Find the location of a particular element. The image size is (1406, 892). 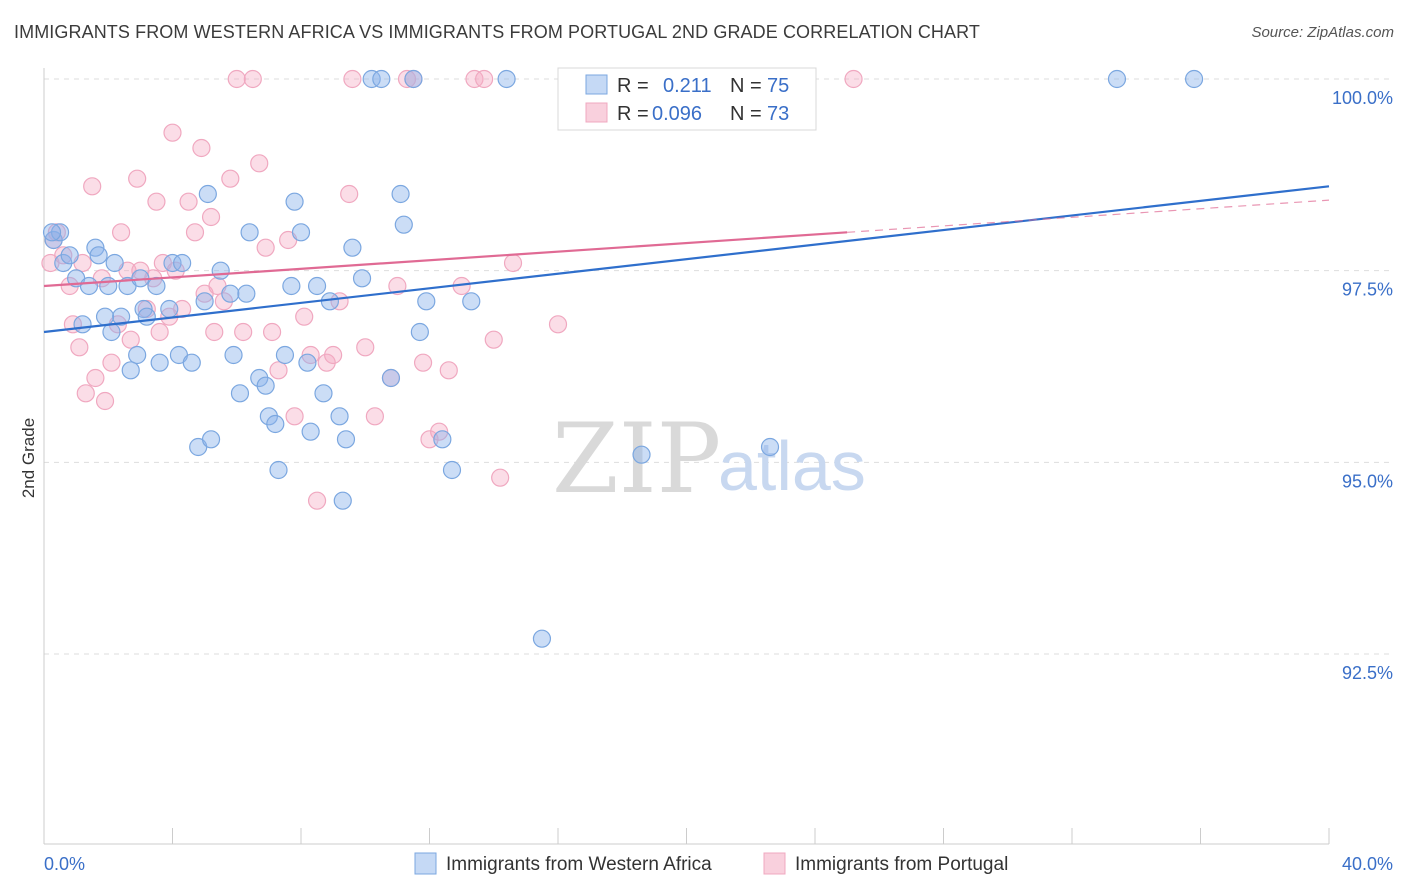

trend-line-portugal-extension is located at coordinates (1088, 216).